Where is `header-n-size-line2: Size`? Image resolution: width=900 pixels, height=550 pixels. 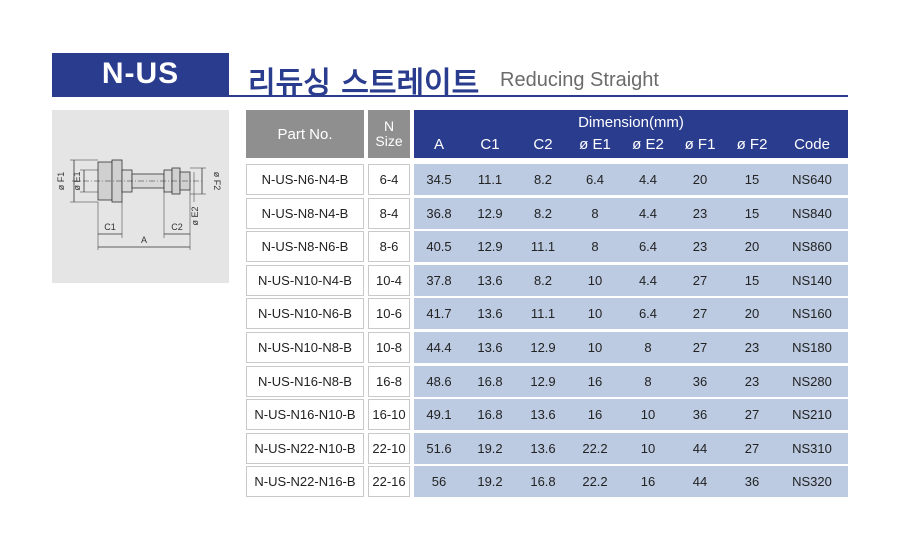
header-n-size-line2: Size is located at coordinates (389, 141).